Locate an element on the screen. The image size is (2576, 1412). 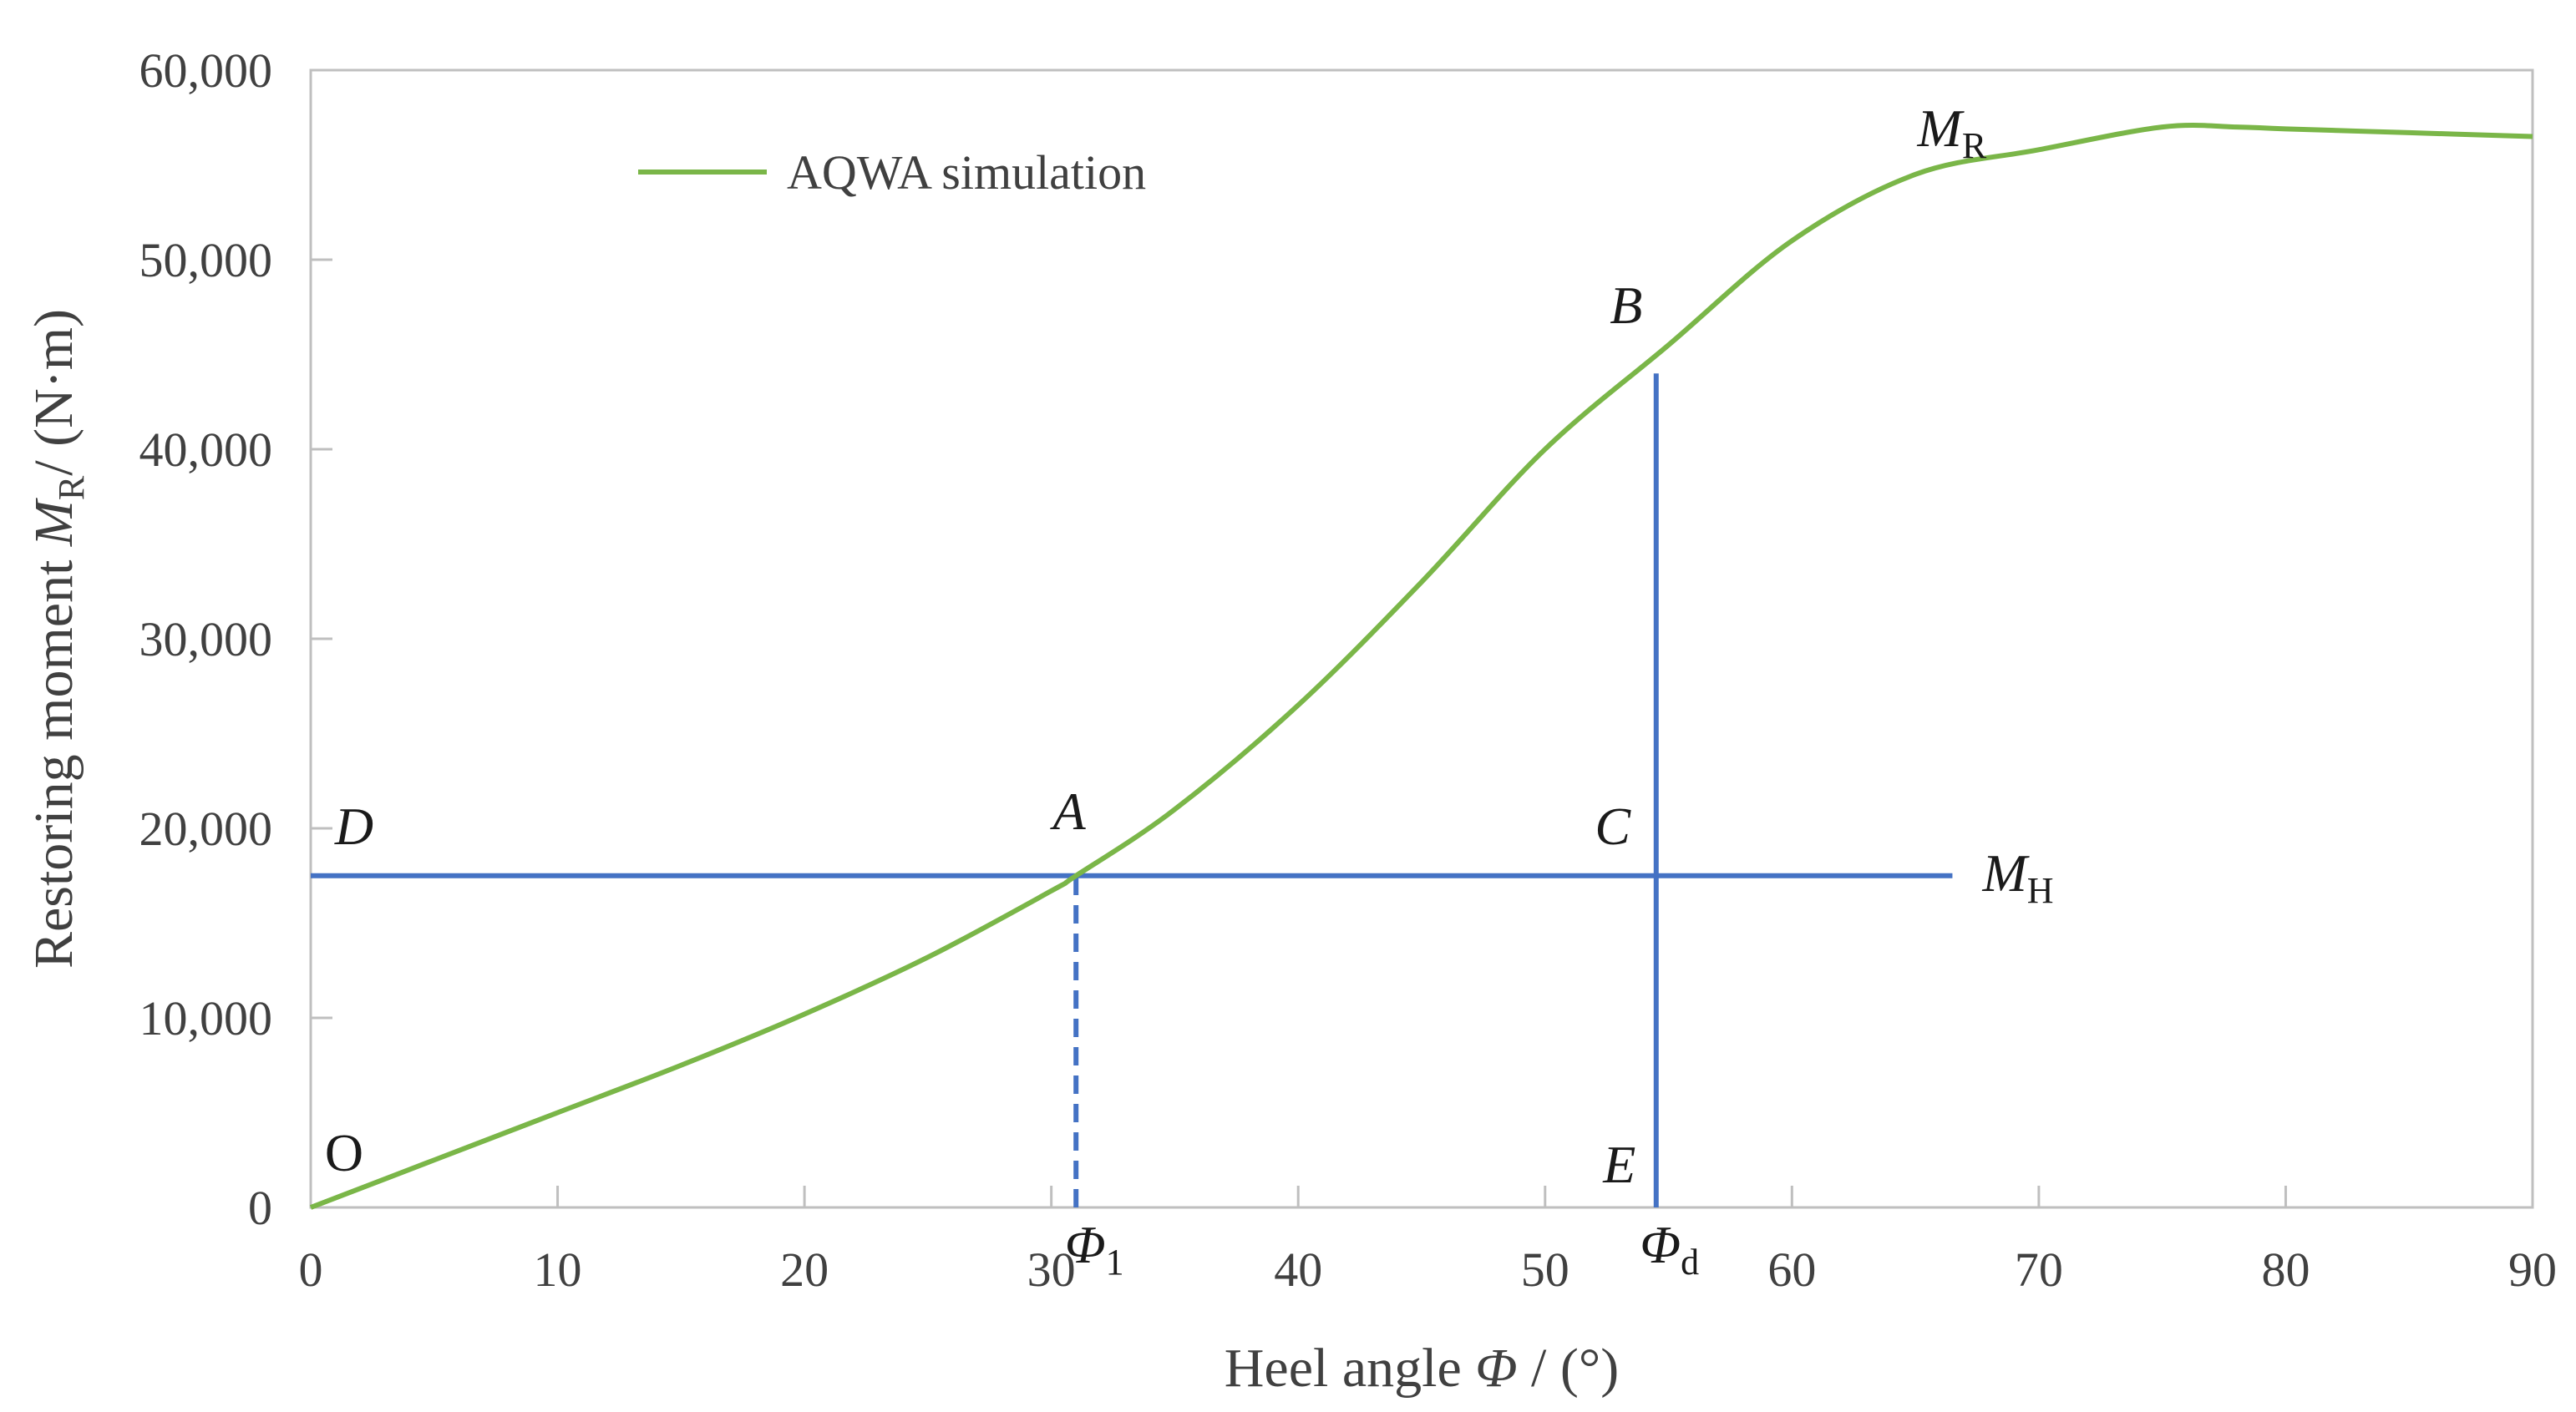
annotation-d: D is located at coordinates (353, 826).